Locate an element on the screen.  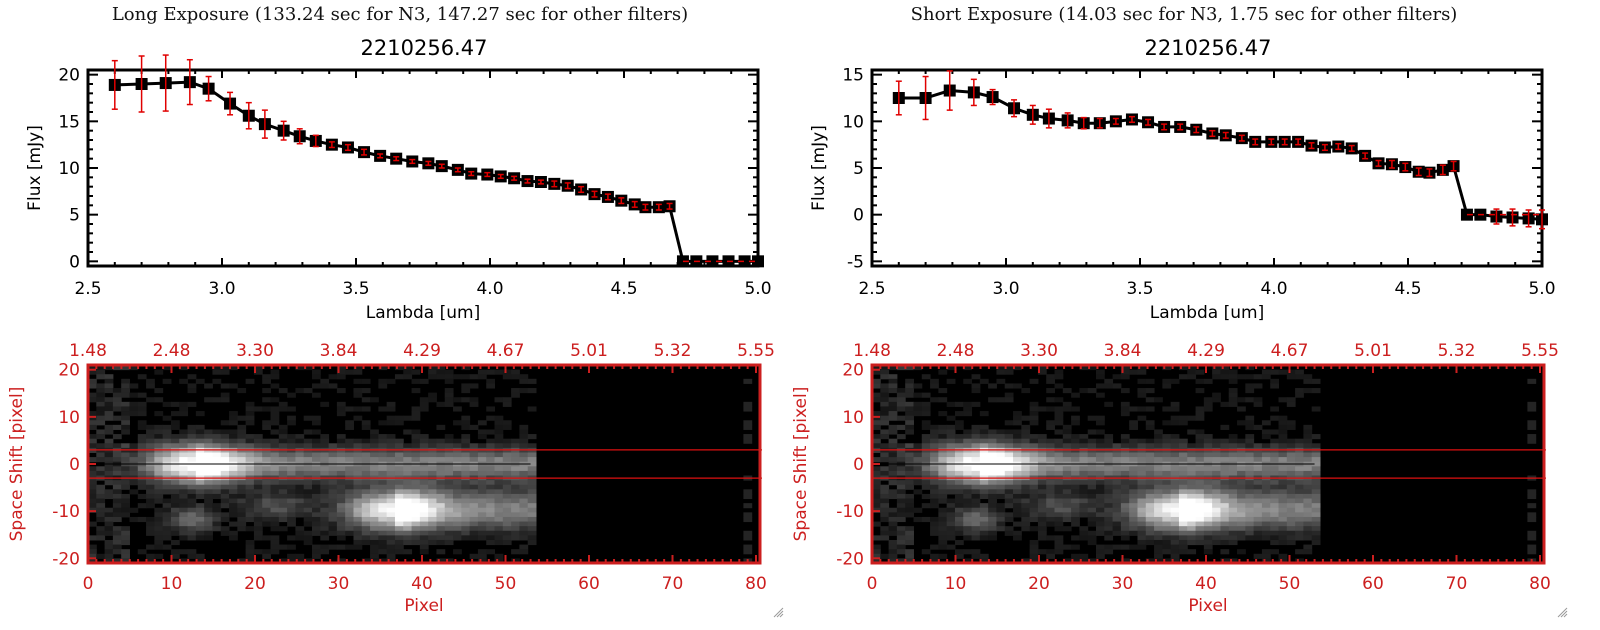
y-tick-label: 10 is located at coordinates (853, 418).